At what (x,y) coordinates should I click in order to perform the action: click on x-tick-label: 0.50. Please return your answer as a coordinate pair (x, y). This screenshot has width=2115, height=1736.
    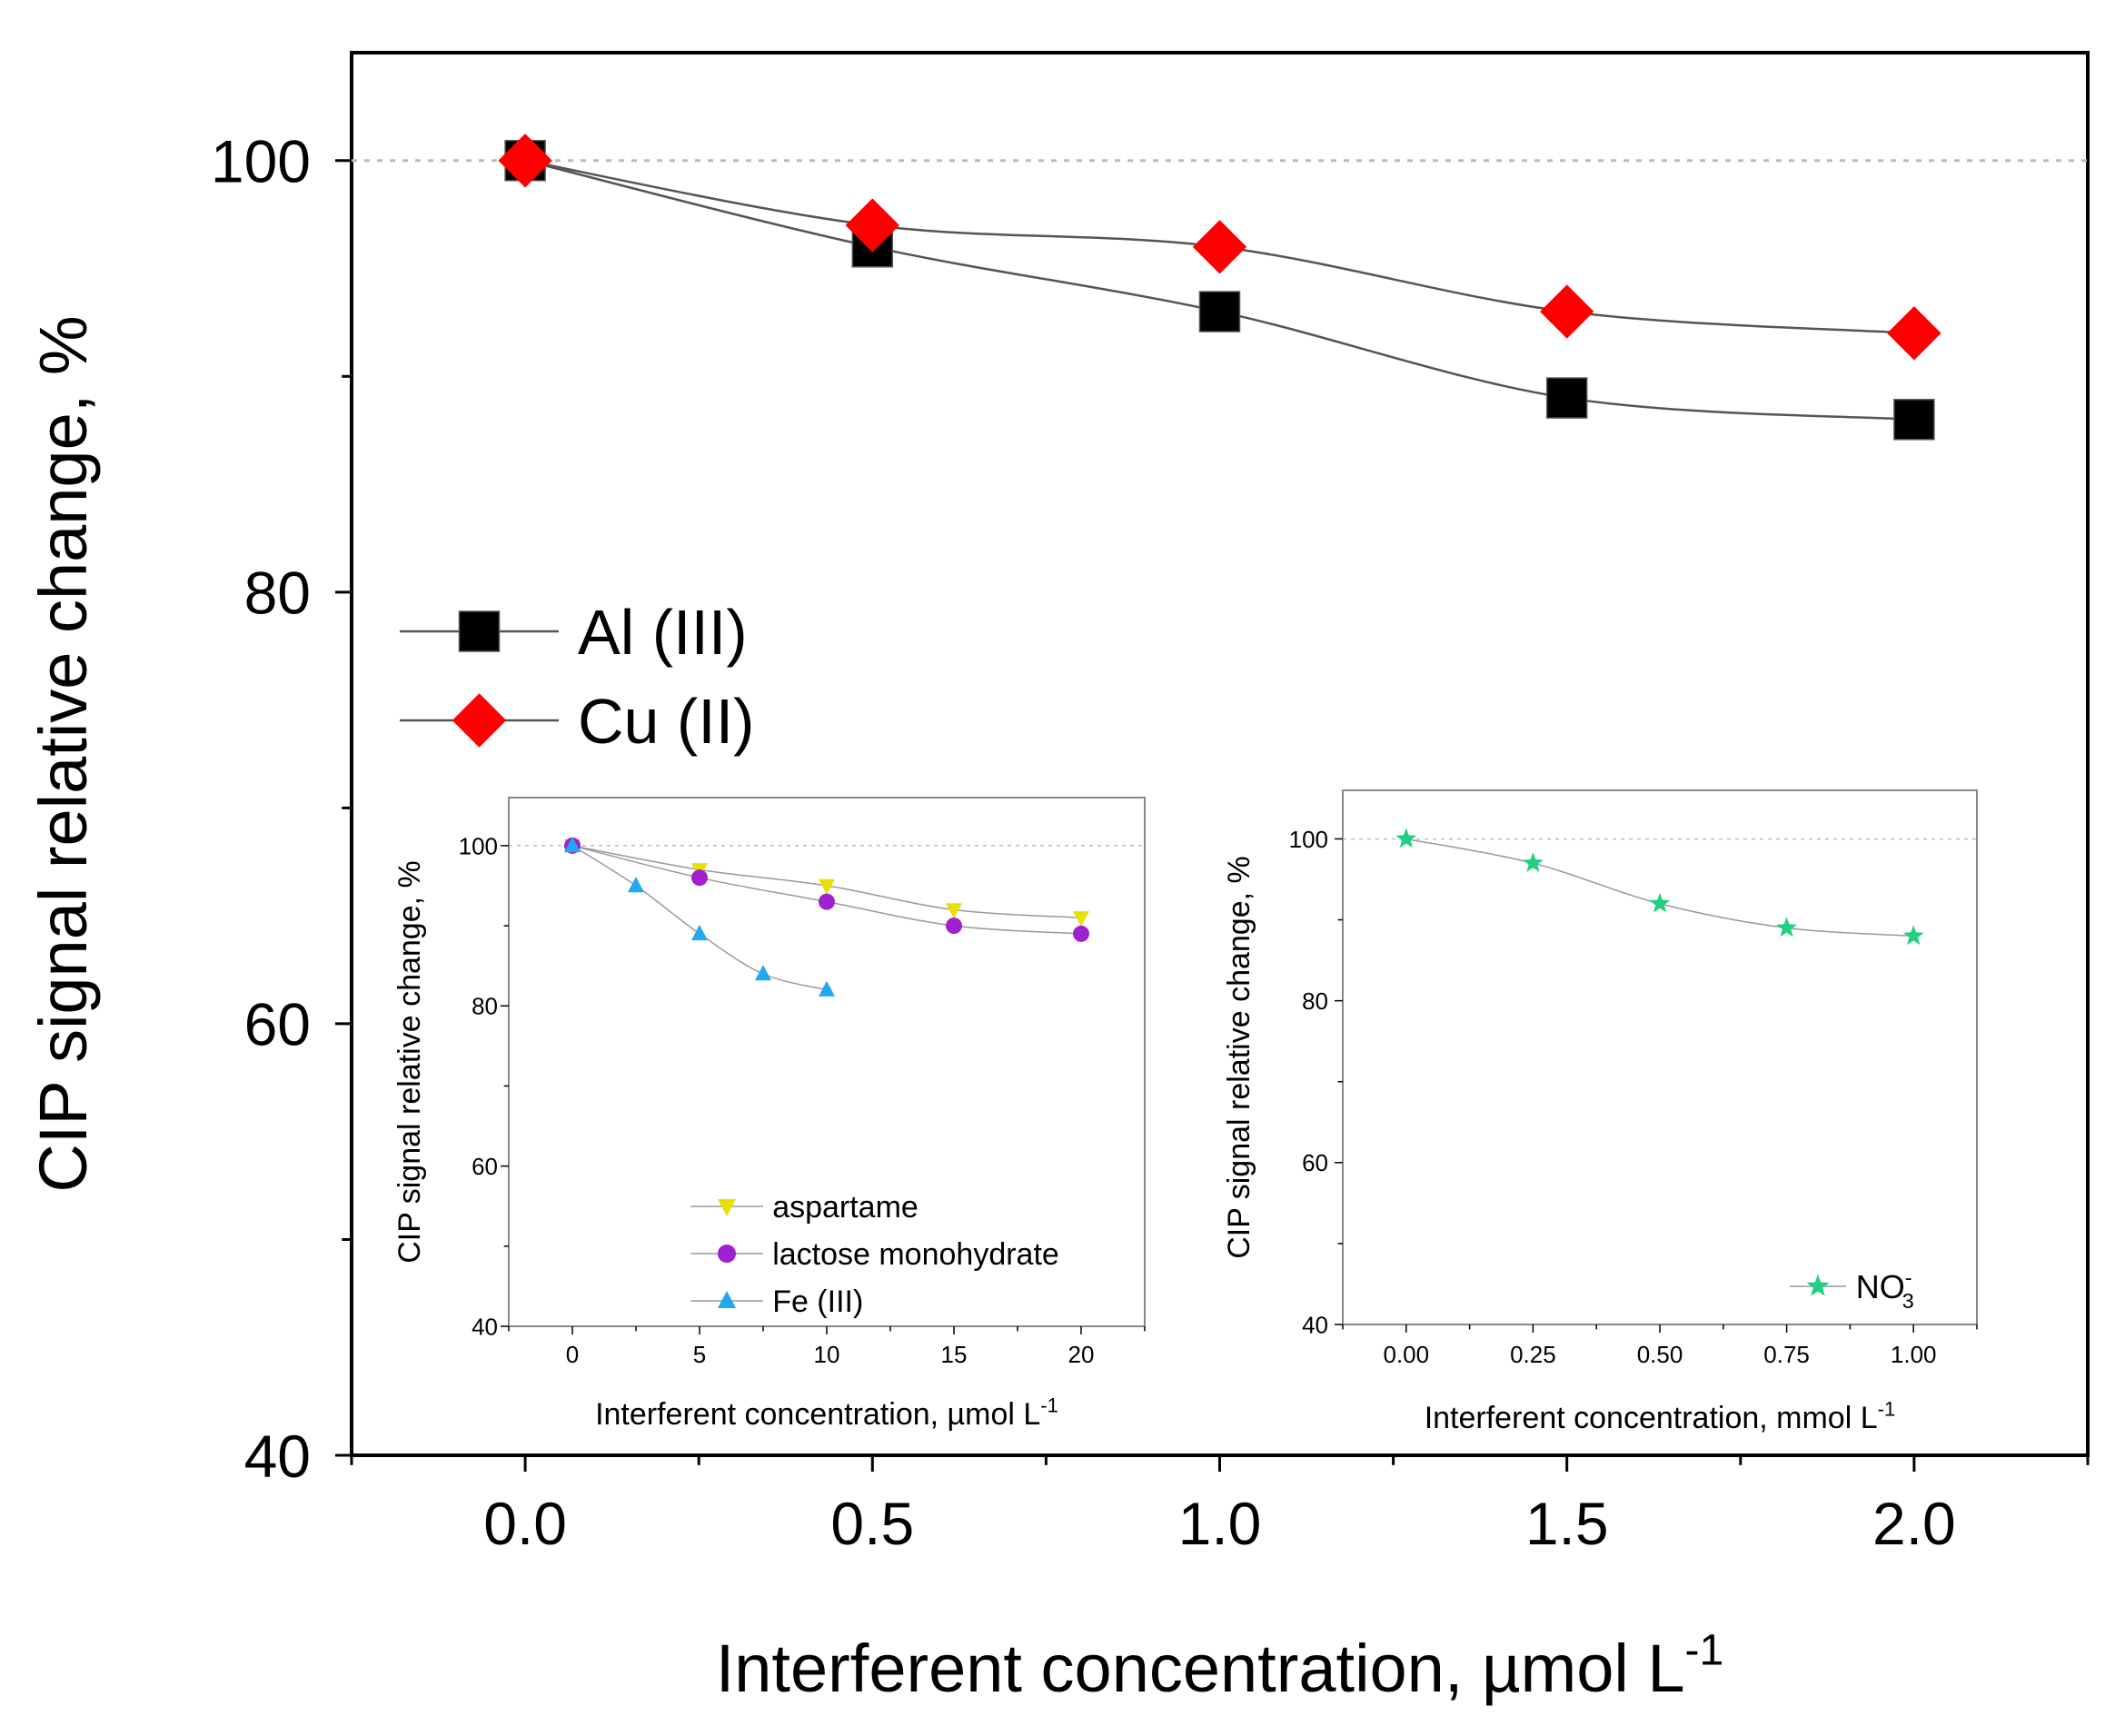
    Looking at the image, I should click on (1660, 1354).